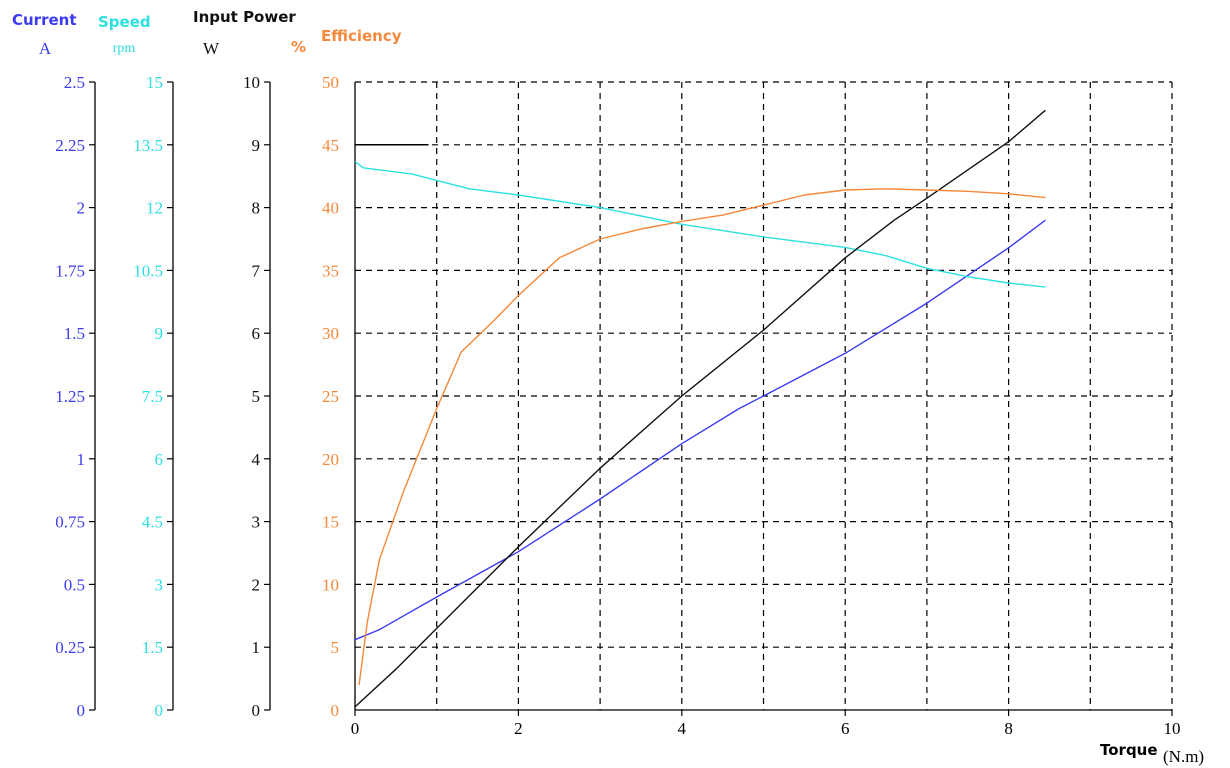  What do you see at coordinates (256, 396) in the screenshot?
I see `power-tick-label: 5` at bounding box center [256, 396].